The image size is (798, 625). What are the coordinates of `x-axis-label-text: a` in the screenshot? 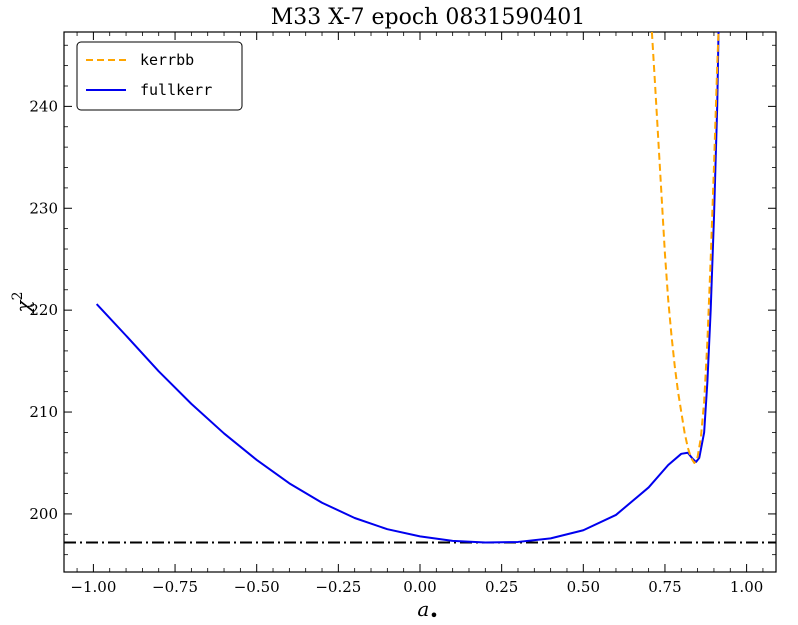 It's located at (423, 609).